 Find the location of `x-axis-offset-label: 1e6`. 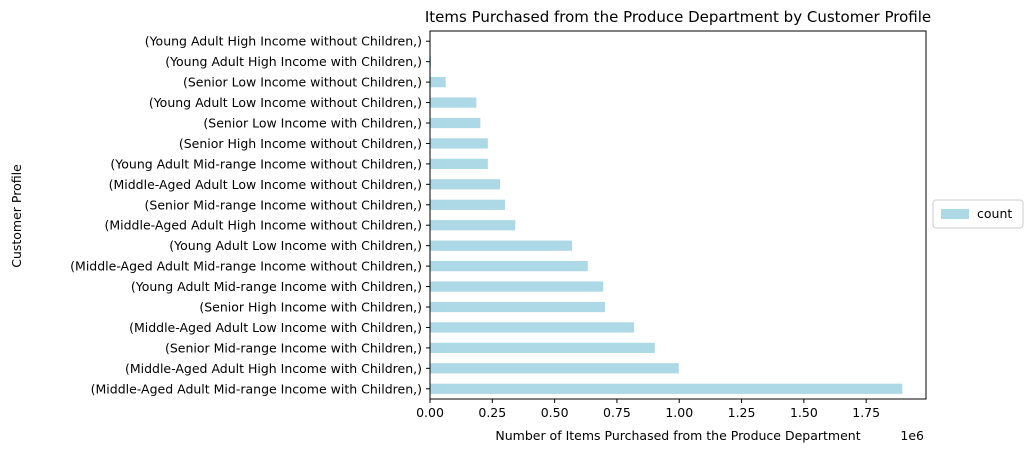

x-axis-offset-label: 1e6 is located at coordinates (912, 435).